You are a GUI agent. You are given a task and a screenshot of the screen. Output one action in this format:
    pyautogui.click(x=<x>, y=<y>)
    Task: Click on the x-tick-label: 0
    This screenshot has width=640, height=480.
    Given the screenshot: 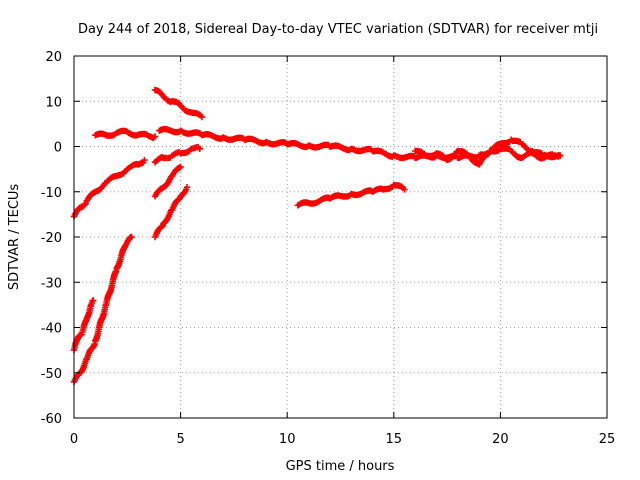 What is the action you would take?
    pyautogui.click(x=74, y=439)
    